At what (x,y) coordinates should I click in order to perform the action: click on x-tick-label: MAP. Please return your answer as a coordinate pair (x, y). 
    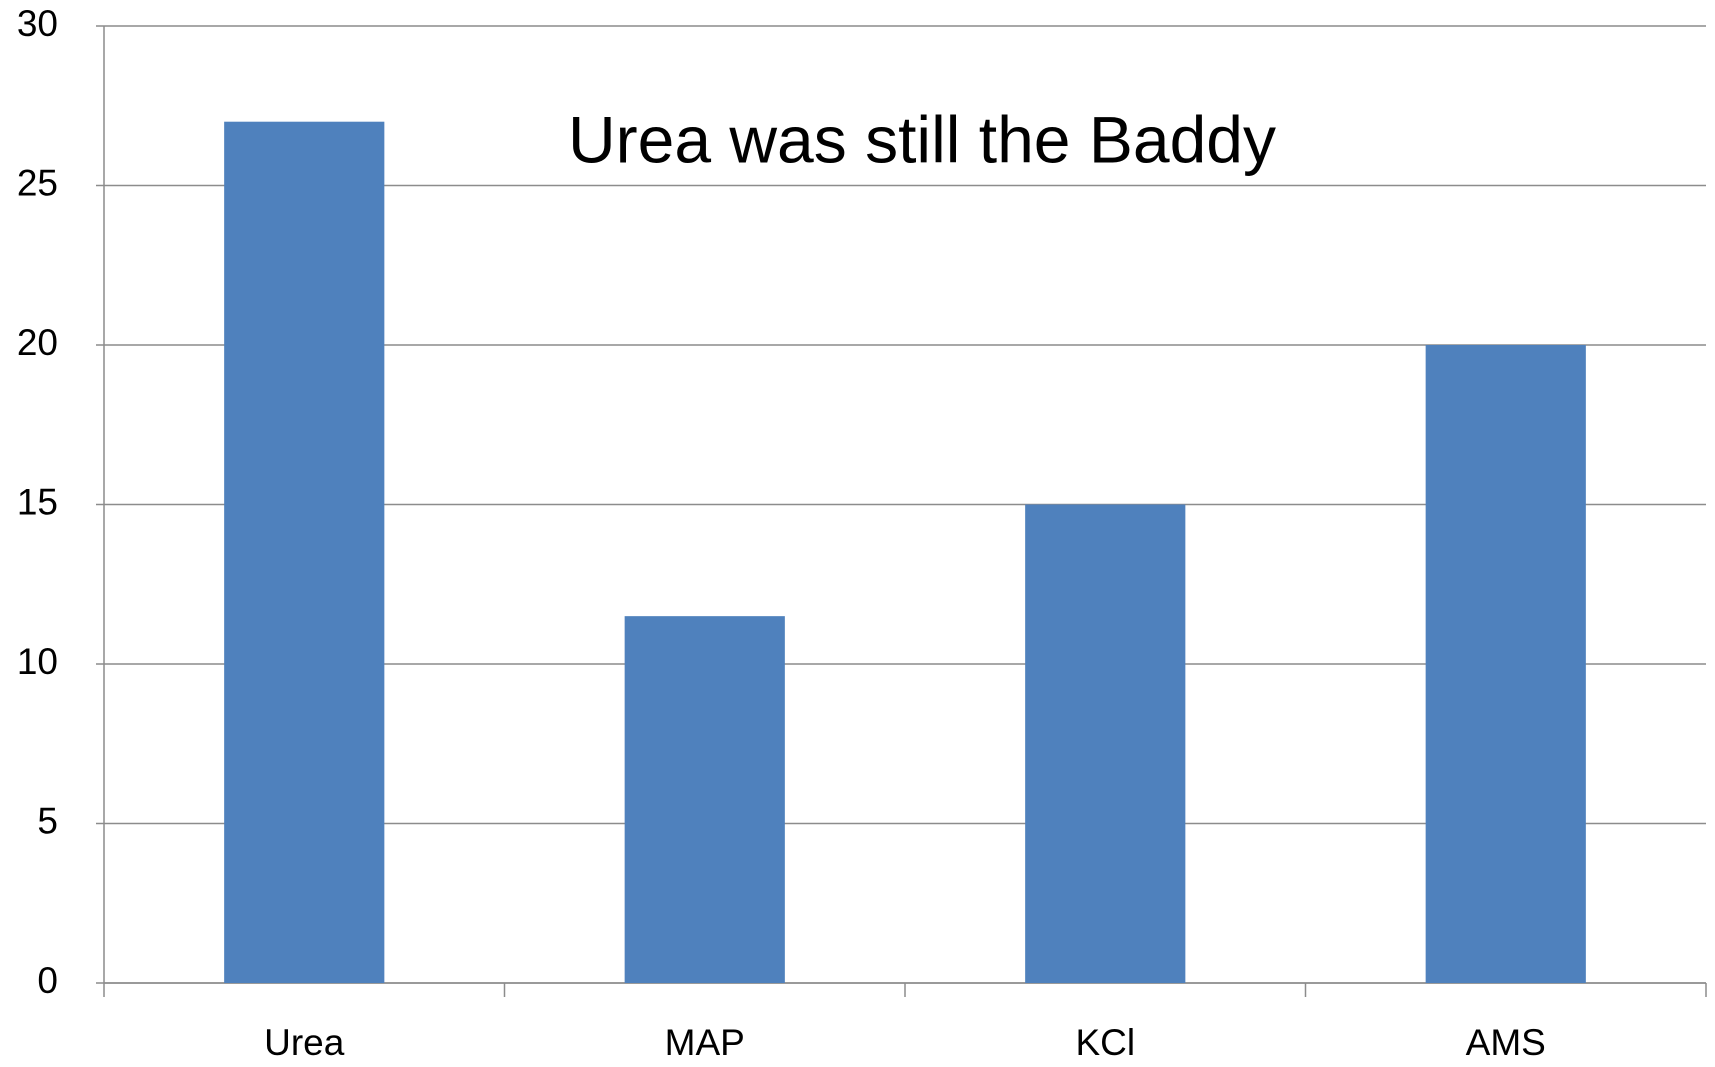
    Looking at the image, I should click on (705, 1042).